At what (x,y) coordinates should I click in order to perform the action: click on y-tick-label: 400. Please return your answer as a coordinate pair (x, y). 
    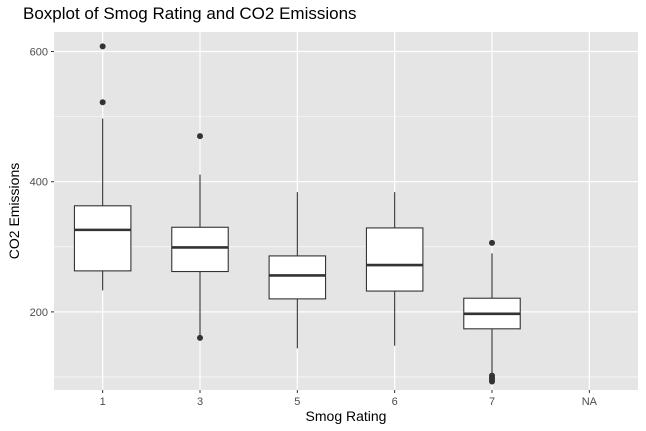
    Looking at the image, I should click on (39, 183).